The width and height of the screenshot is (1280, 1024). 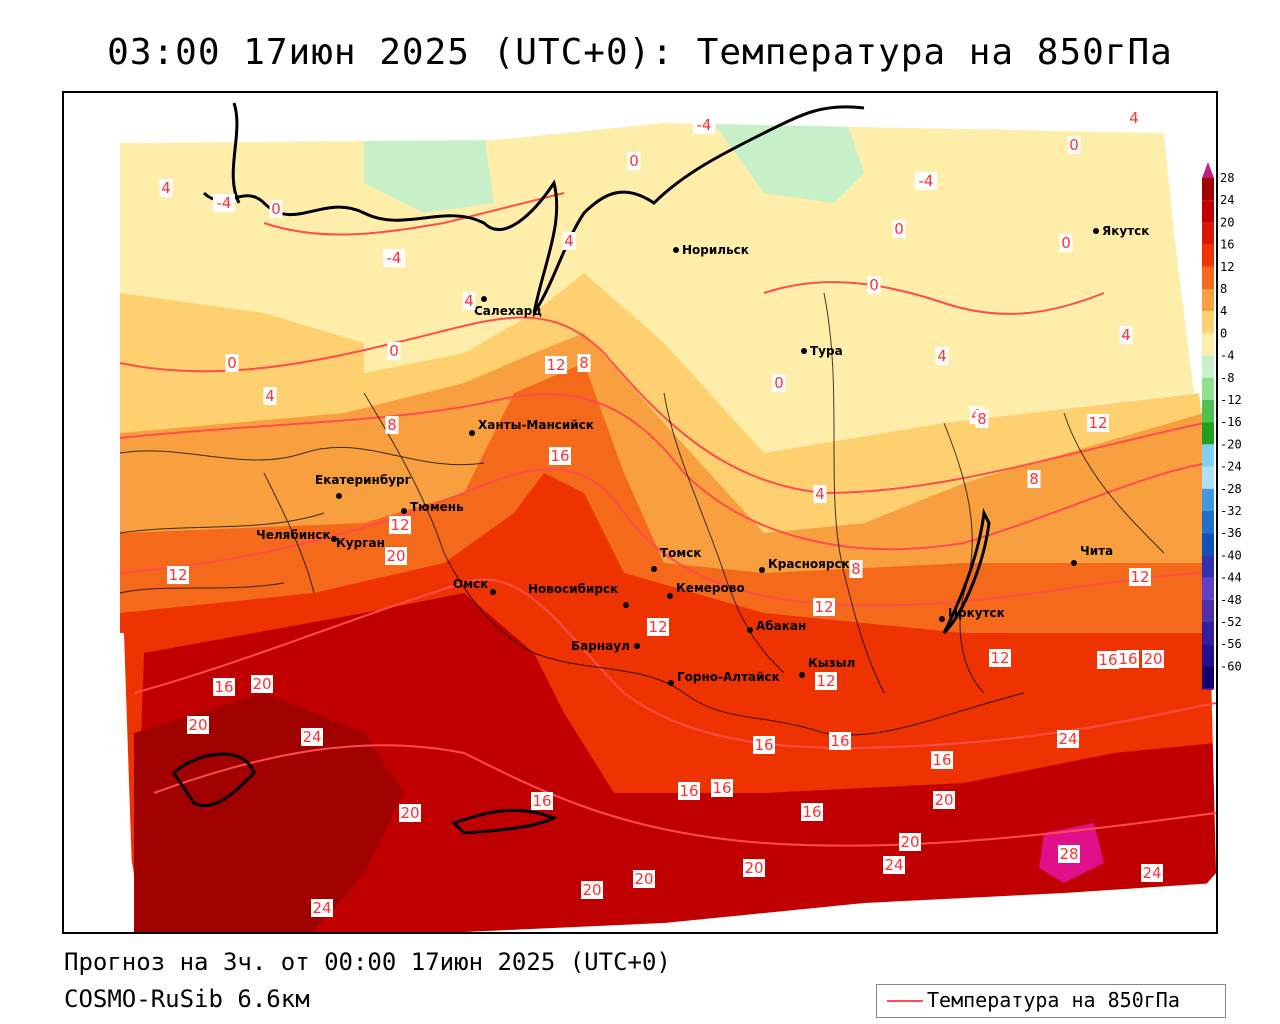 What do you see at coordinates (728, 677) in the screenshot?
I see `city-label: Горно-Алтайск` at bounding box center [728, 677].